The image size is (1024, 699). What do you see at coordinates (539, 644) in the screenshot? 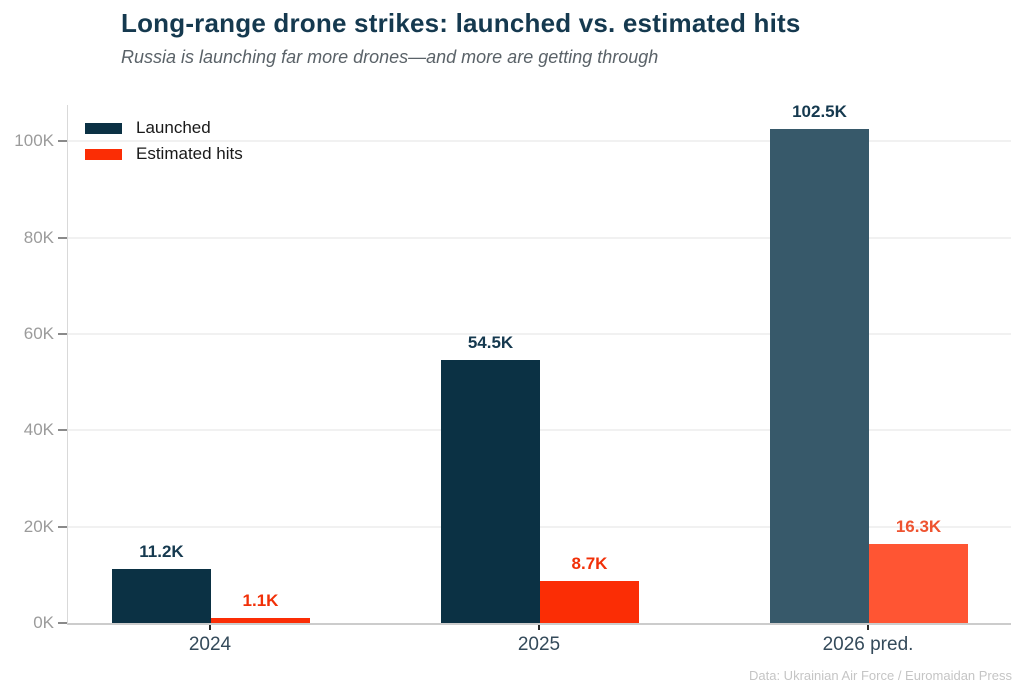
I see `x-axis-label-2025: 2025` at bounding box center [539, 644].